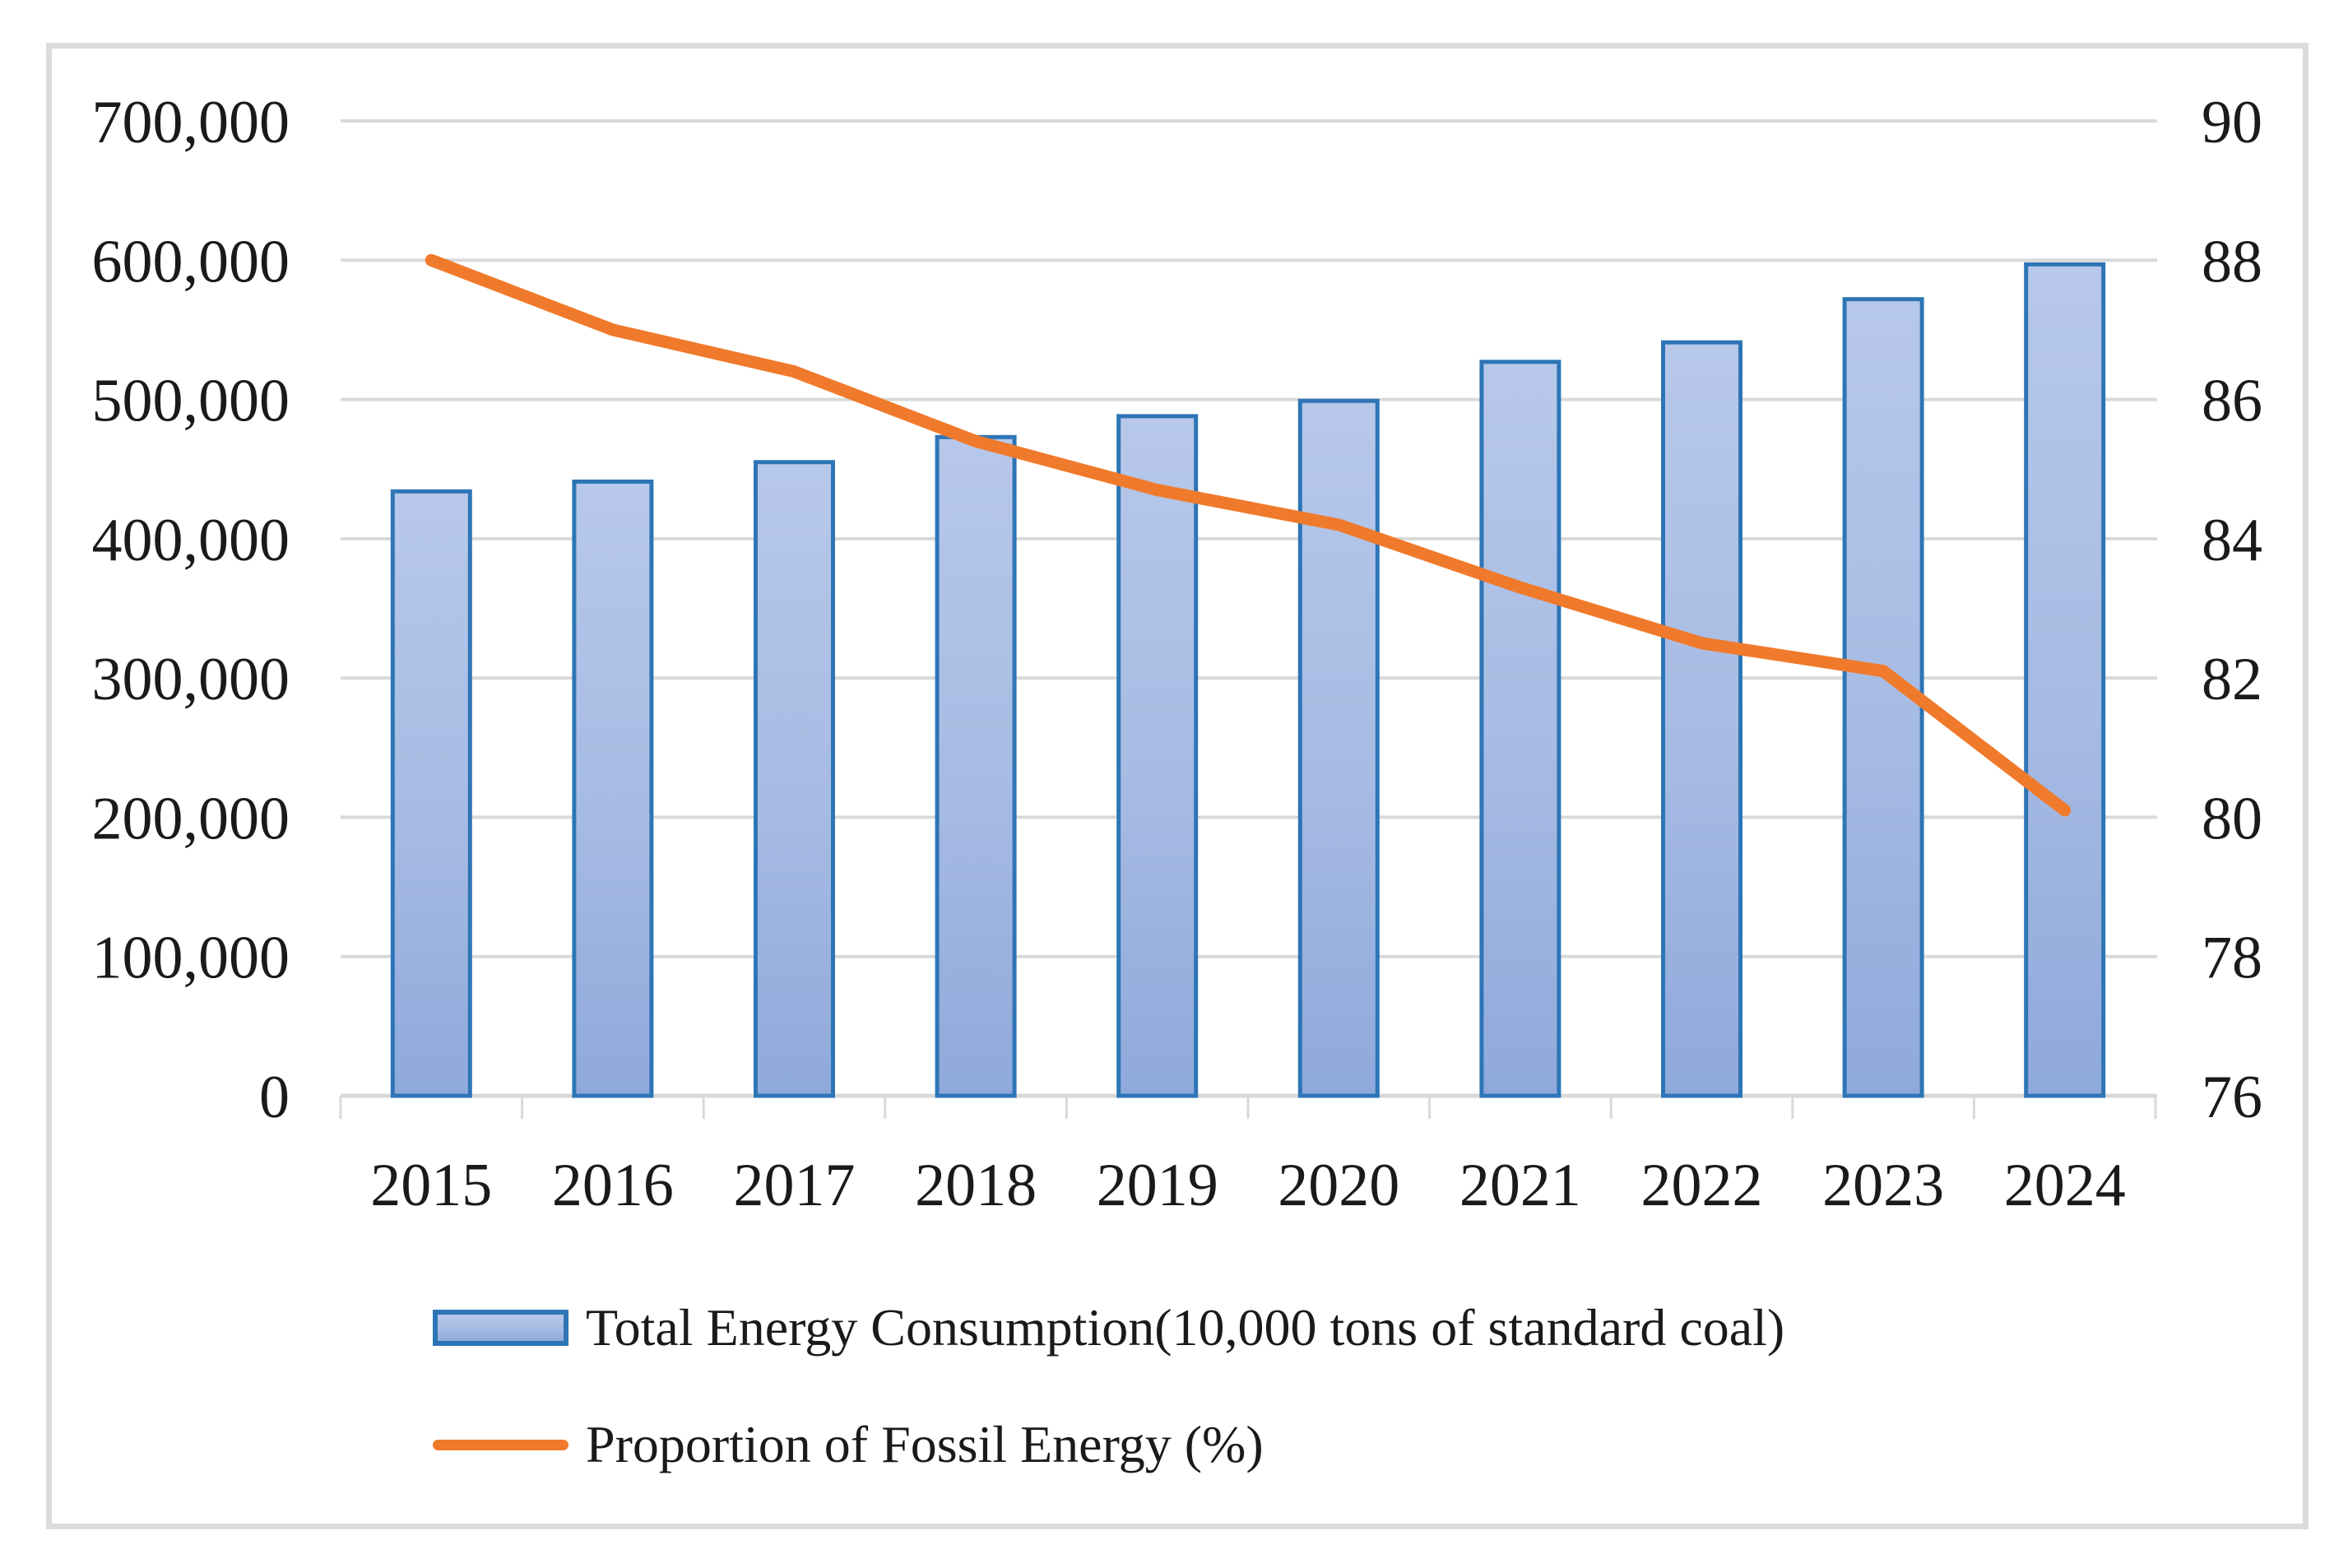  Describe the element at coordinates (613, 1185) in the screenshot. I see `year-label-2016: 2016` at that location.